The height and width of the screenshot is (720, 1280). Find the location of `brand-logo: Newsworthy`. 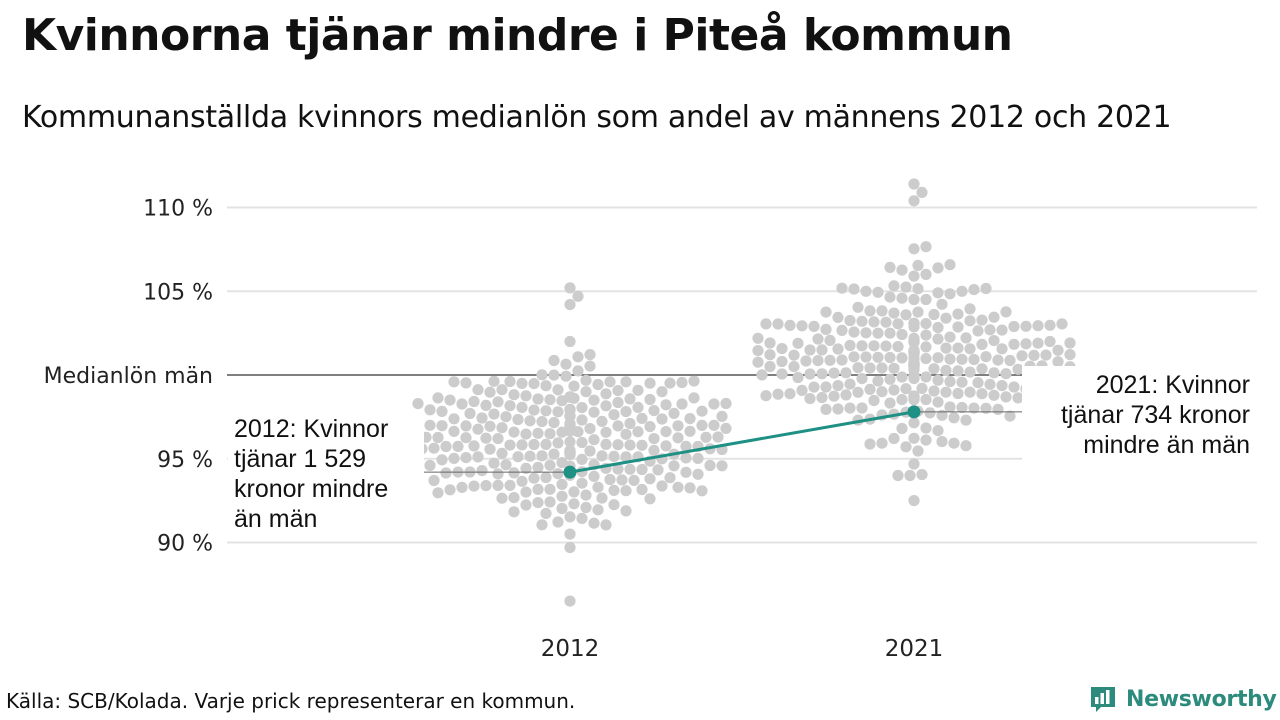

brand-logo: Newsworthy is located at coordinates (1182, 699).